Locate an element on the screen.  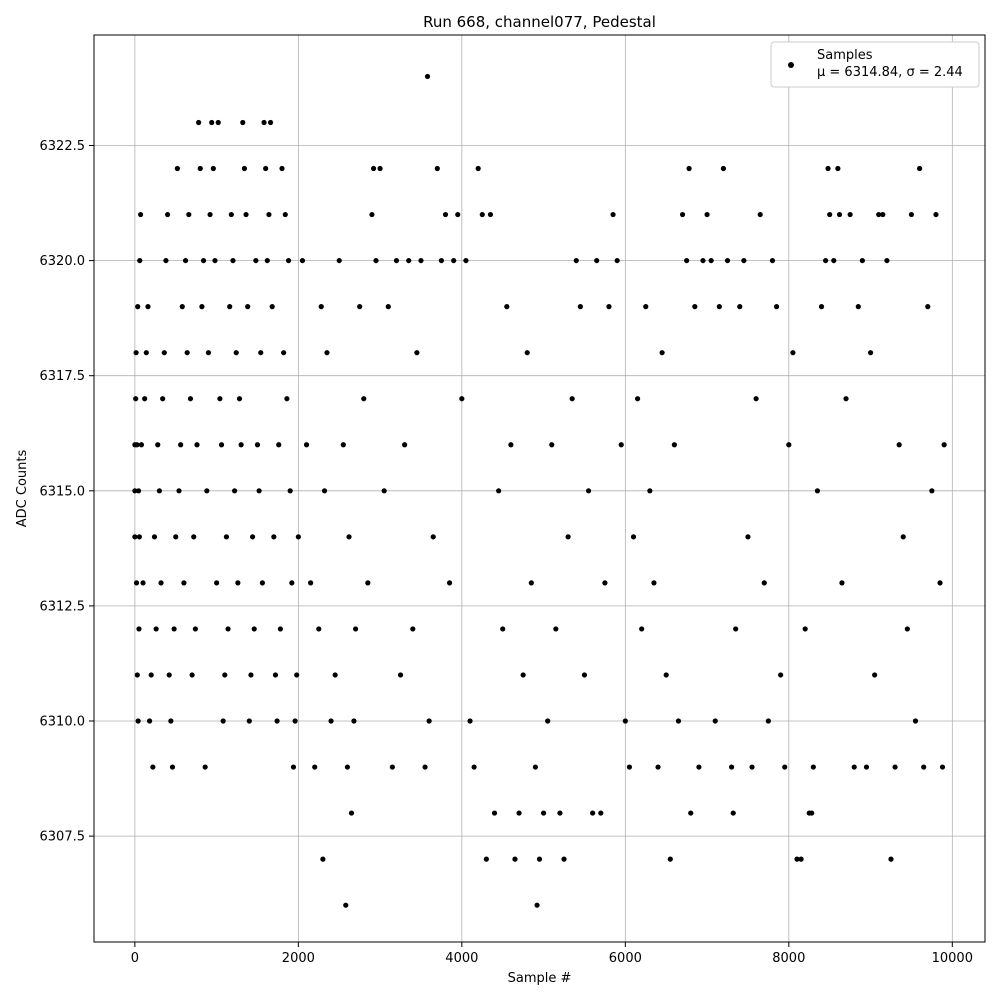
y-axis-label: ADC Counts is located at coordinates (22, 489).